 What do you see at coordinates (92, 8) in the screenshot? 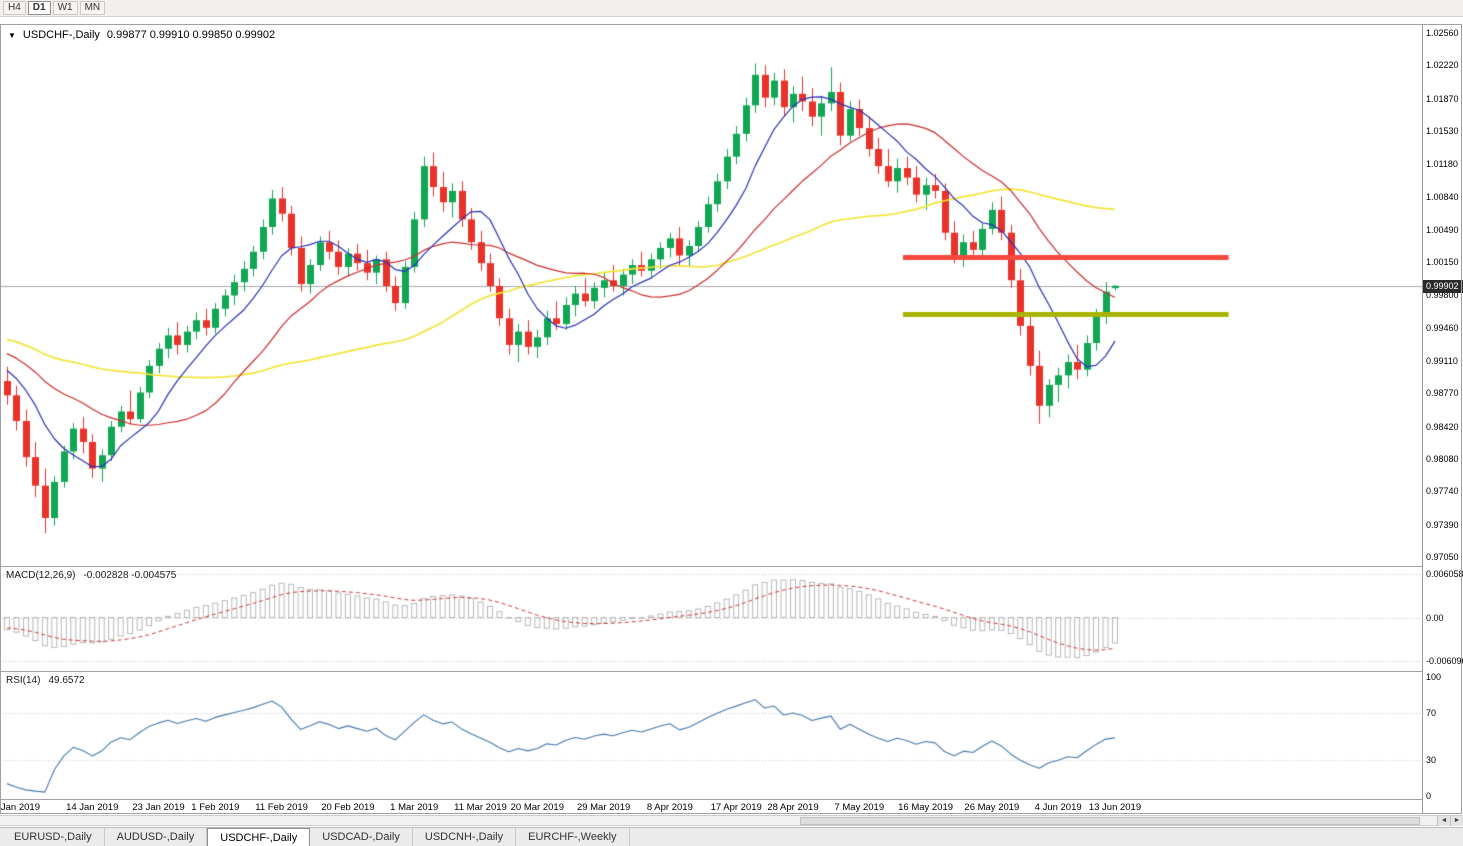
I see `timeframe-button-mn: MN` at bounding box center [92, 8].